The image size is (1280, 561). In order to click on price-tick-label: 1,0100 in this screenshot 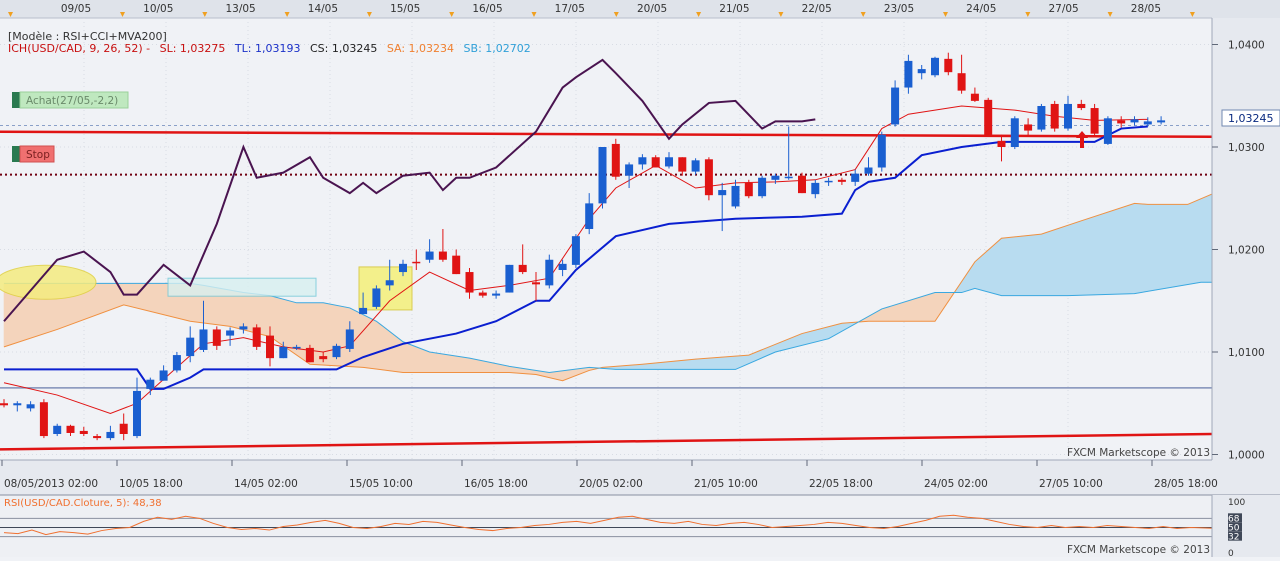, I will do `click(1246, 353)`.